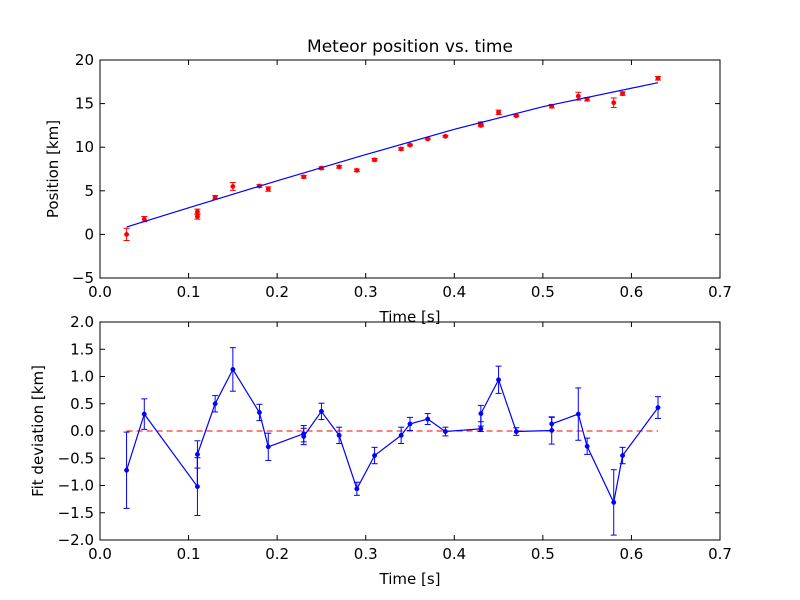  What do you see at coordinates (53, 169) in the screenshot?
I see `y-axis-label: Position [km]` at bounding box center [53, 169].